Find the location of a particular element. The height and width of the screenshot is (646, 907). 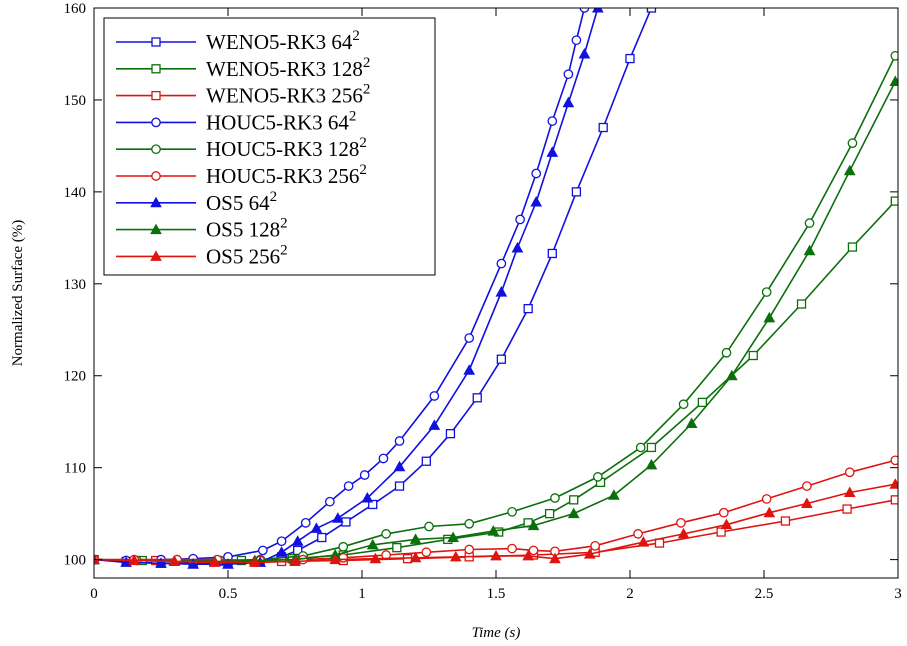

legend-entry-weno5-rk3-128-2: WENO5-RK3 1282 is located at coordinates (243, 68).